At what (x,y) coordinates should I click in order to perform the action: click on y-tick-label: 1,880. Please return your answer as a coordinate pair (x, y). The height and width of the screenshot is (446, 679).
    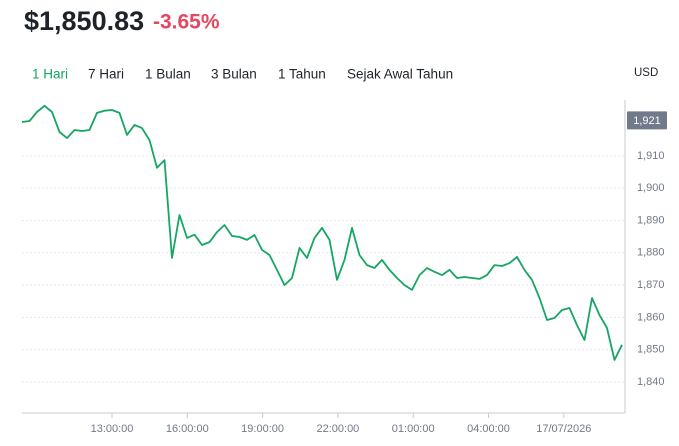
    Looking at the image, I should click on (651, 253).